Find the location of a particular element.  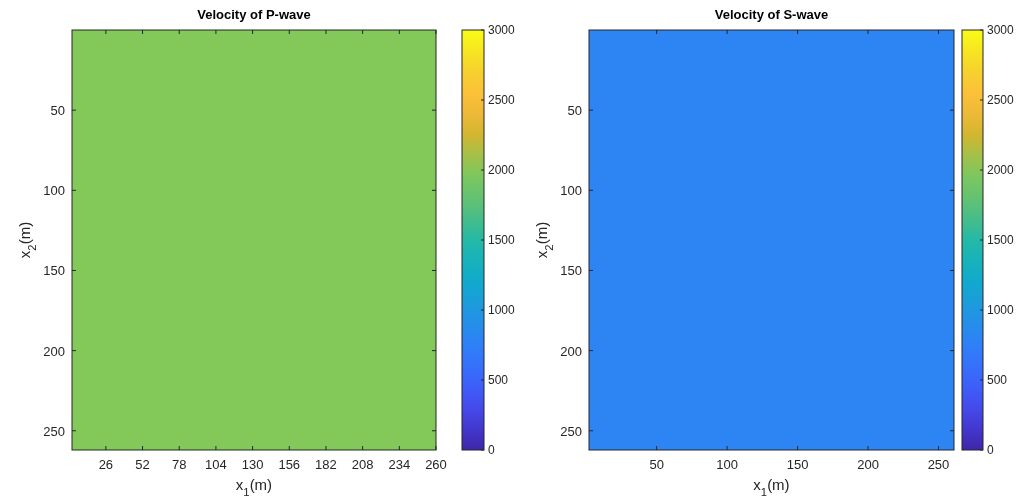

x-tick-label: 250 is located at coordinates (938, 464).